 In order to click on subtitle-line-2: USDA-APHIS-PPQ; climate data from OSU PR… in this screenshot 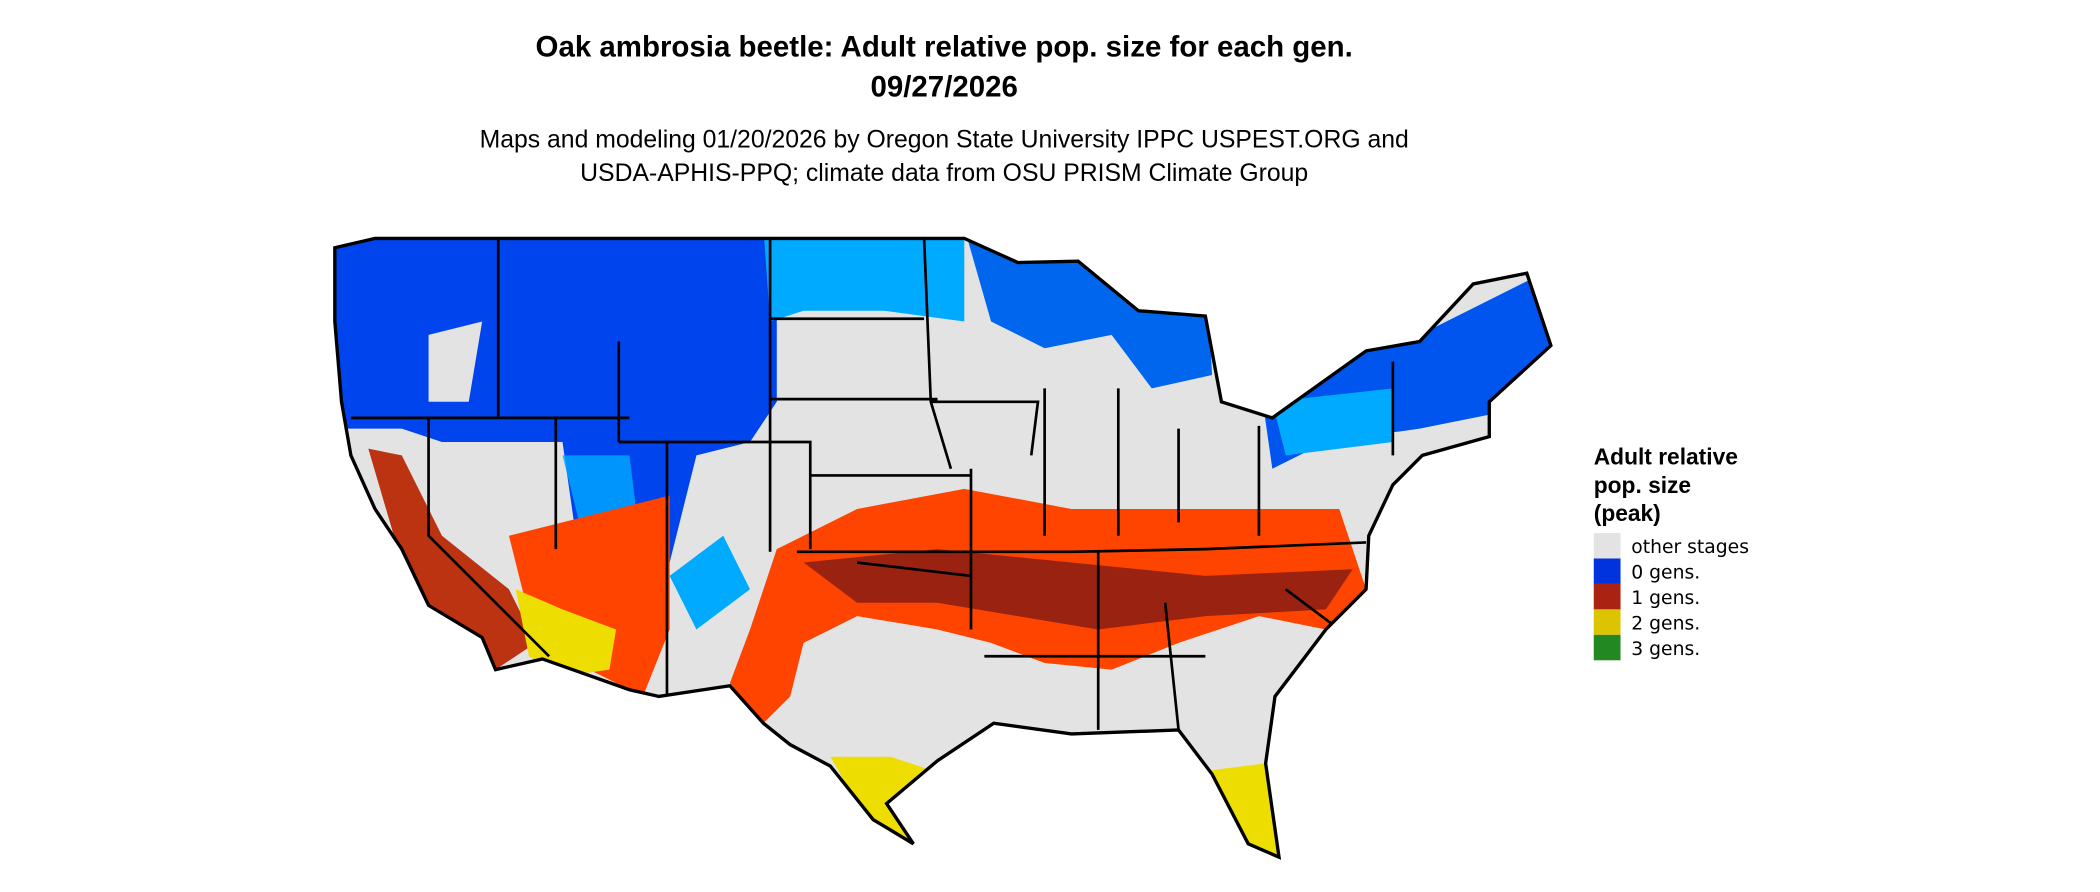, I will do `click(944, 173)`.